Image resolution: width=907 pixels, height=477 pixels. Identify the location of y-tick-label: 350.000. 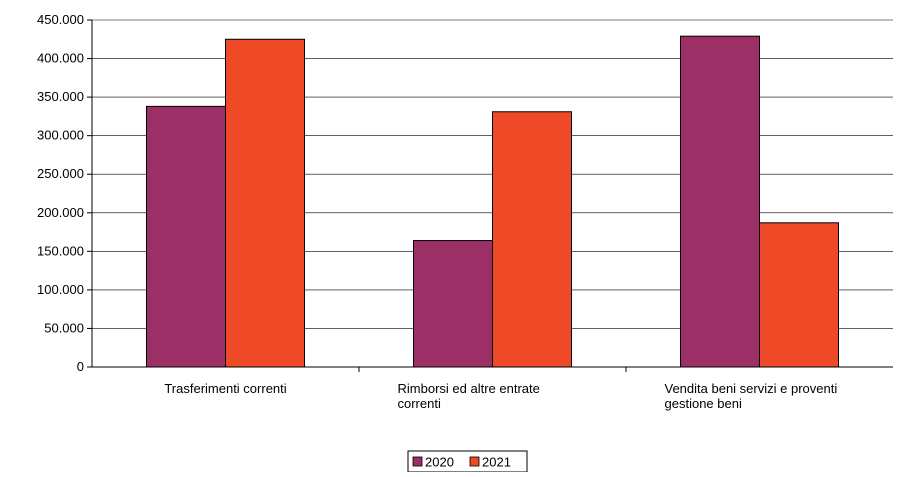
(60, 96).